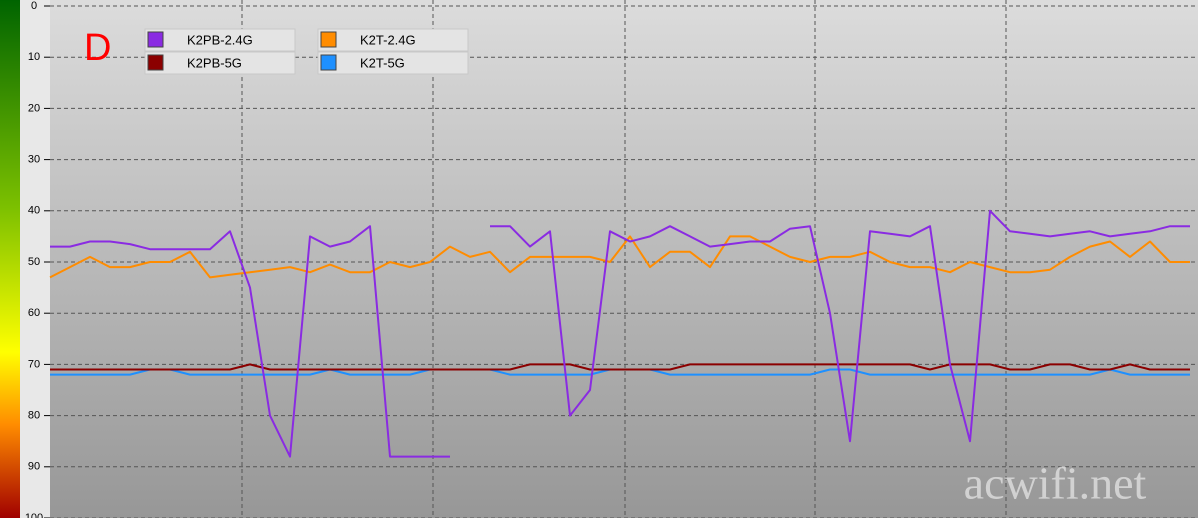 The image size is (1198, 523). I want to click on legend-label: K2PB-5G, so click(214, 62).